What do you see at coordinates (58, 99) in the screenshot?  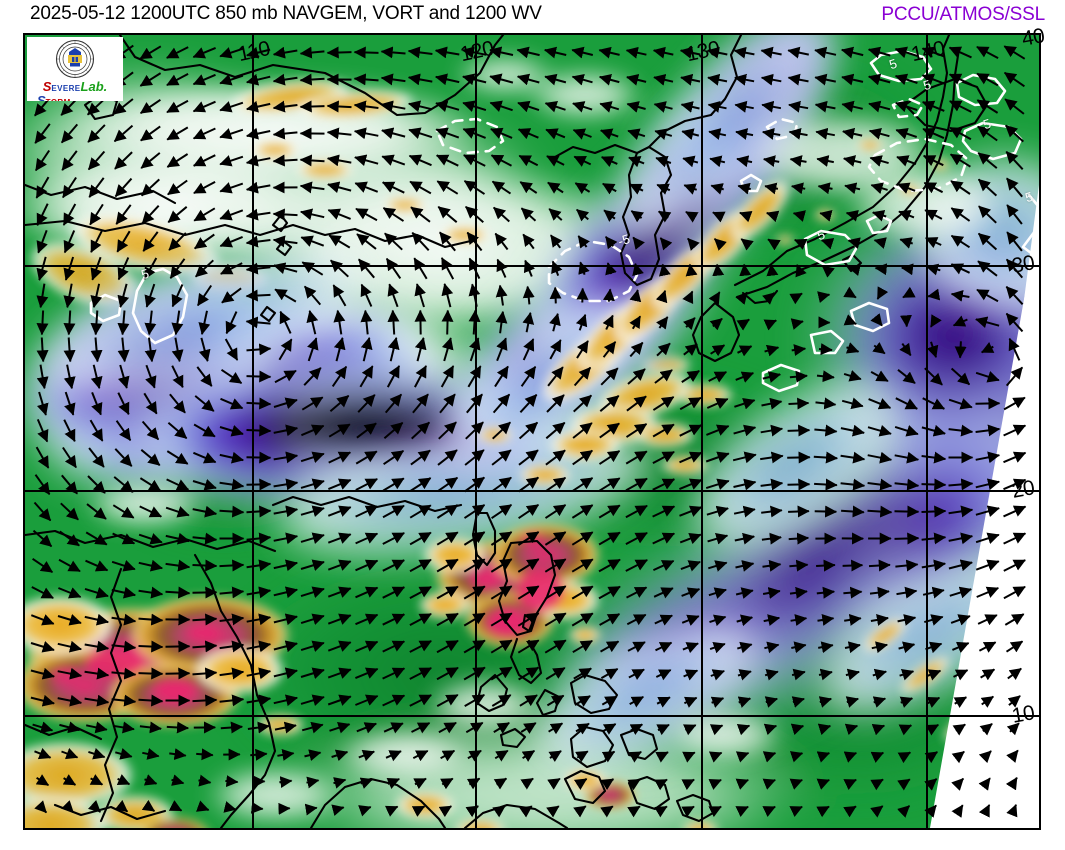 I see `logo-storm: TORM` at bounding box center [58, 99].